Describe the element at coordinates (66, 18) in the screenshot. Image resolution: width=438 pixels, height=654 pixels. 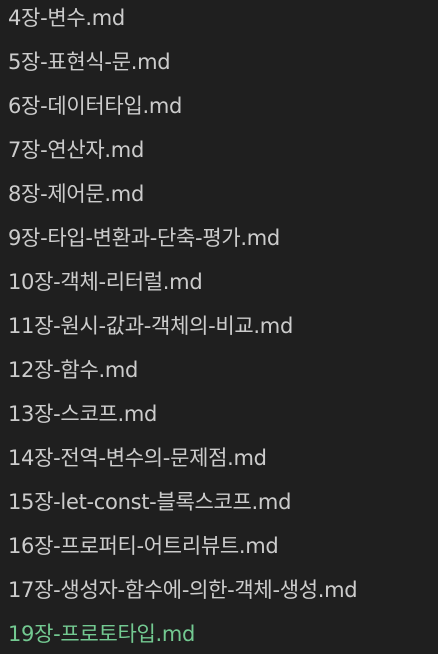
I see `file-item-ch4: 4장-변수.md` at that location.